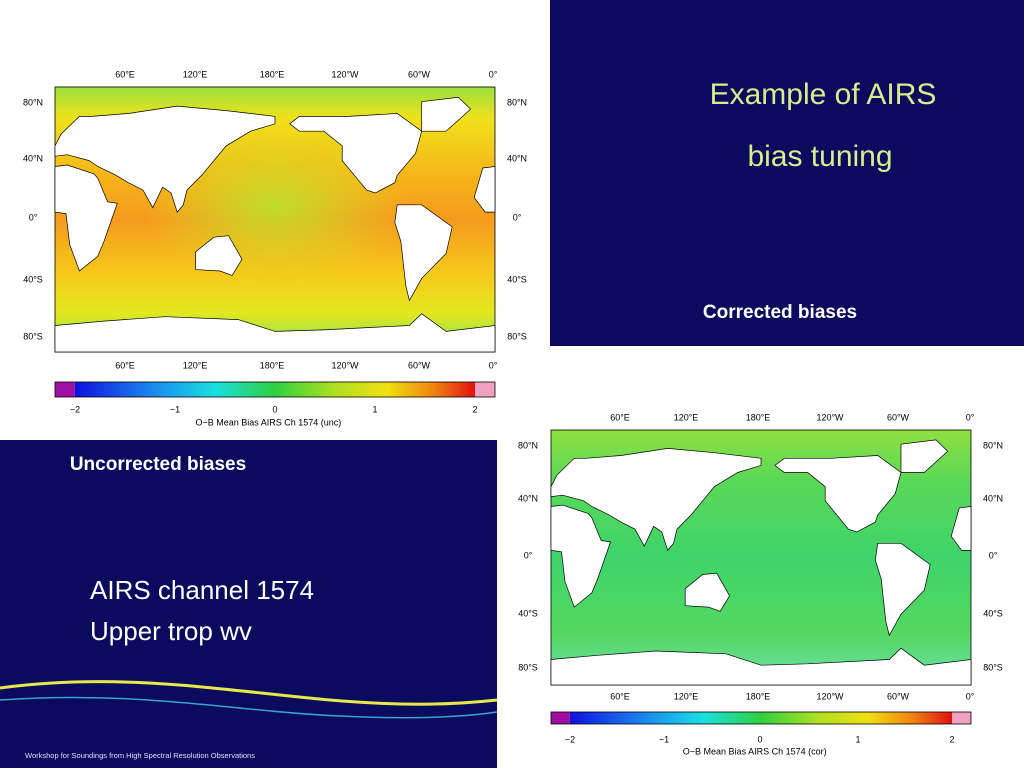  I want to click on title-line: bias tuning, so click(819, 156).